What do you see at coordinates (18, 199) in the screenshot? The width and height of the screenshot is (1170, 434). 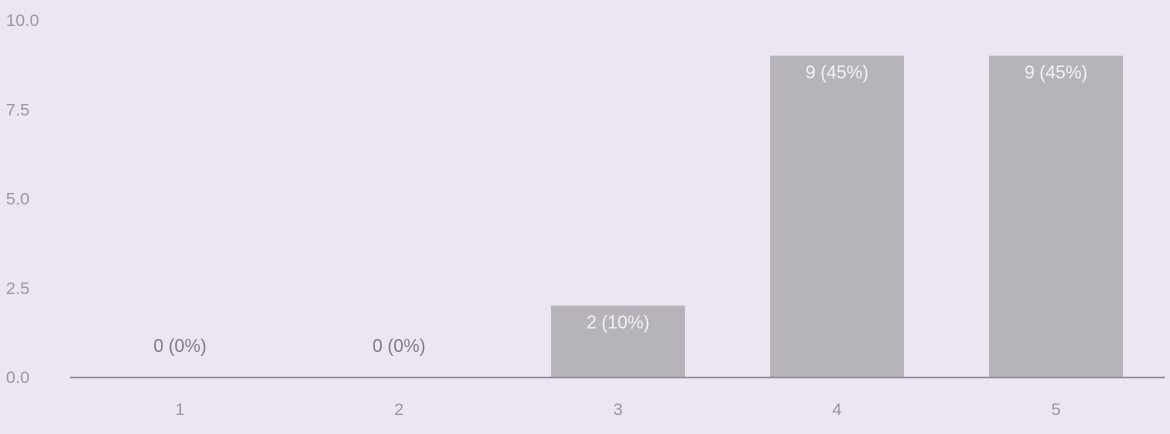 I see `y-tick-label: 5.0` at bounding box center [18, 199].